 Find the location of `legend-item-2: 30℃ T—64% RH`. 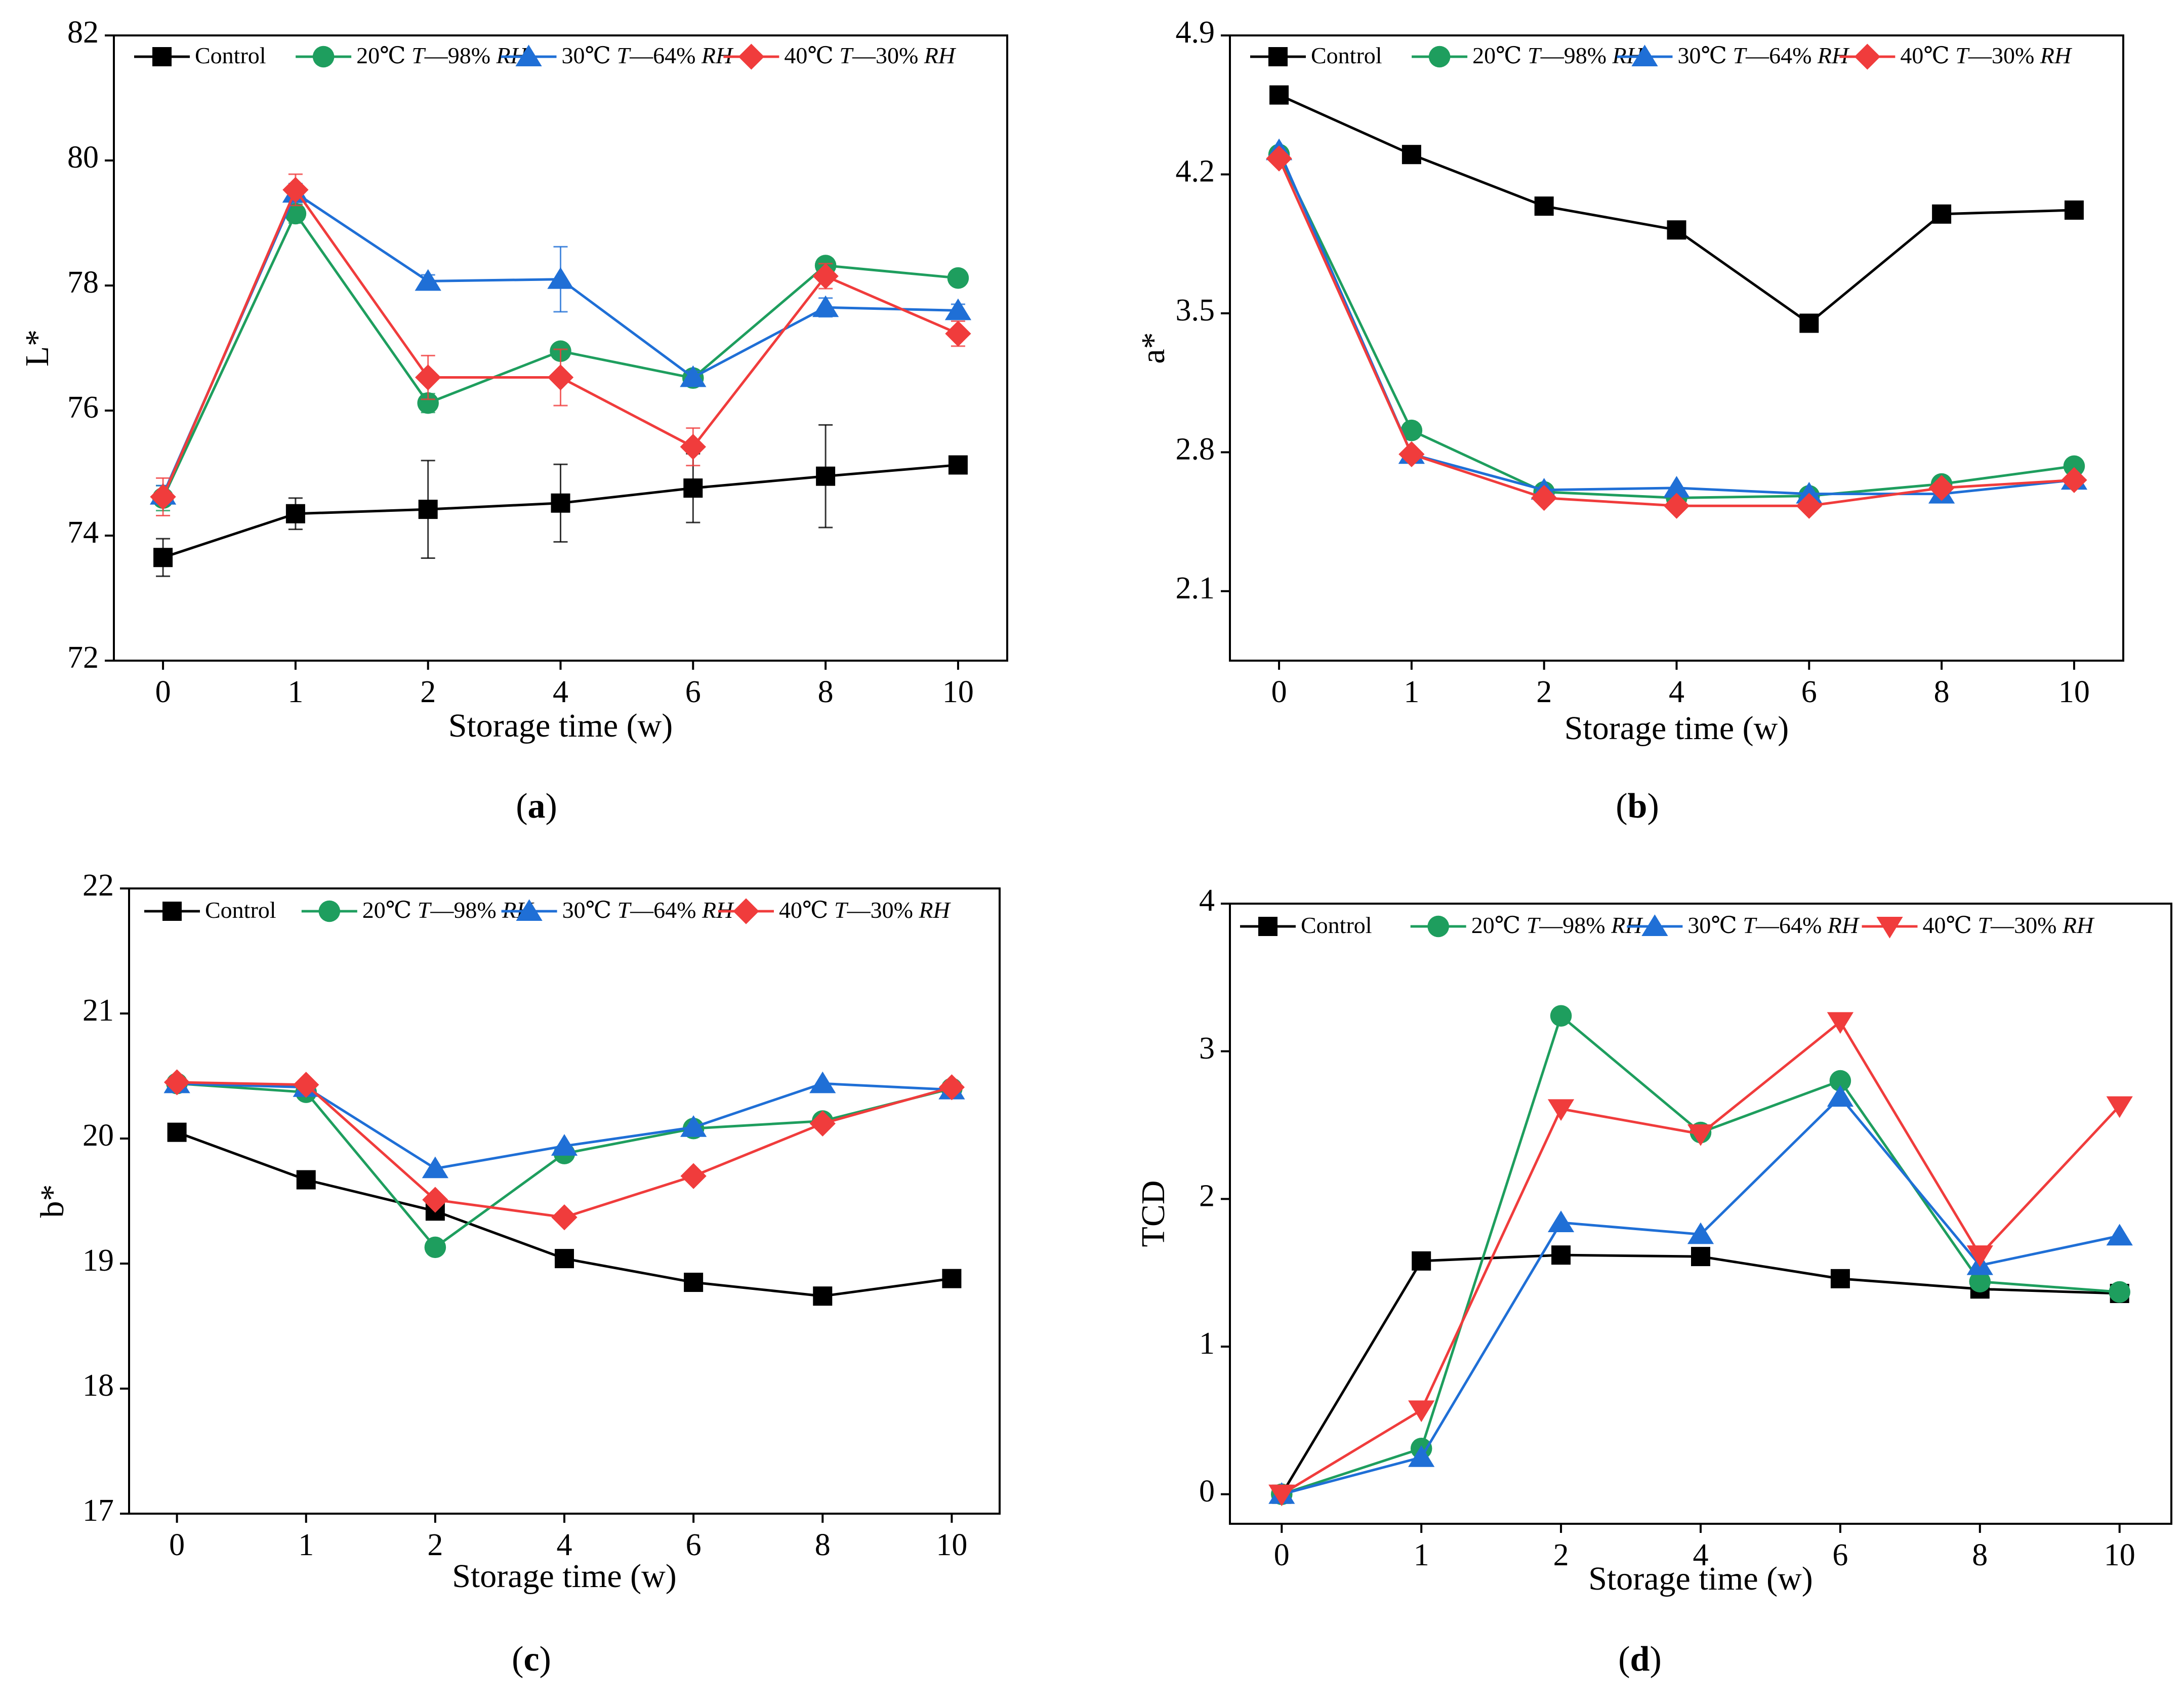

legend-item-2: 30℃ T—64% RH is located at coordinates (617, 910).